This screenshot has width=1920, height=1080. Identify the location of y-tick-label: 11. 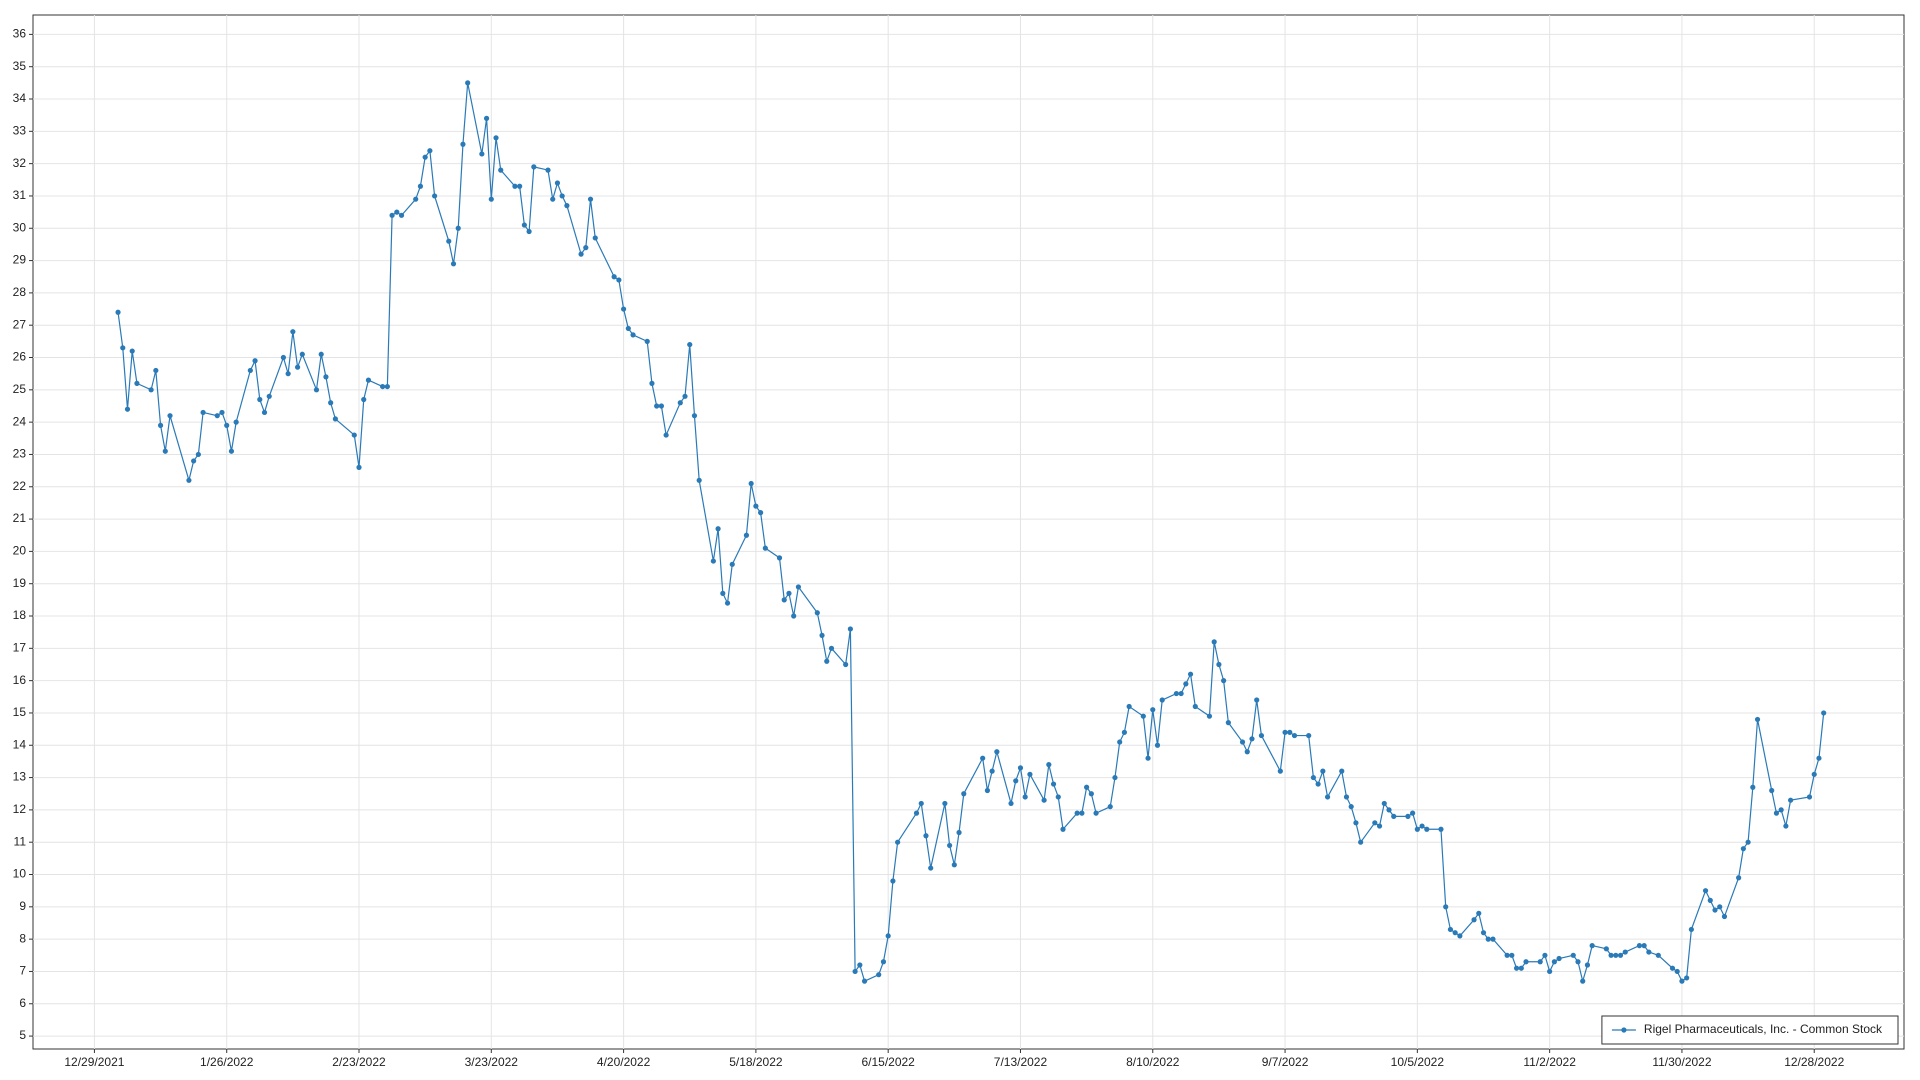
(20, 841).